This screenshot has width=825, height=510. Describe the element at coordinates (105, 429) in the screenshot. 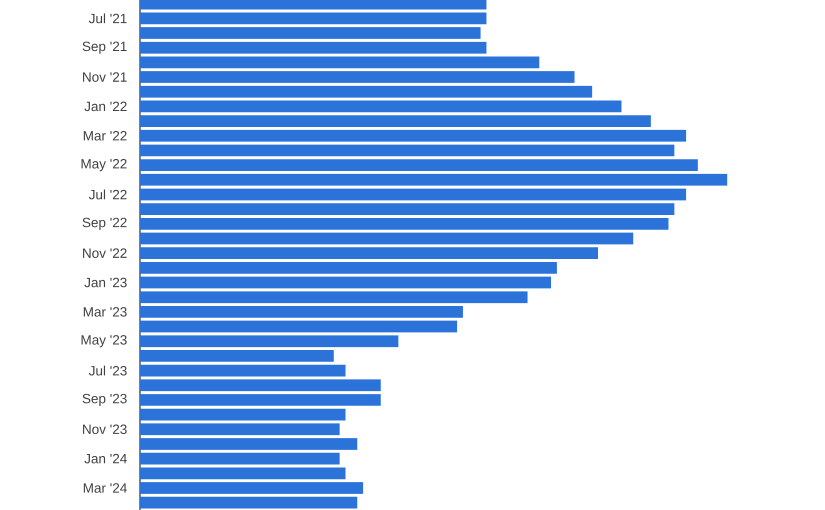

I see `y-tick-label: Nov '23` at that location.